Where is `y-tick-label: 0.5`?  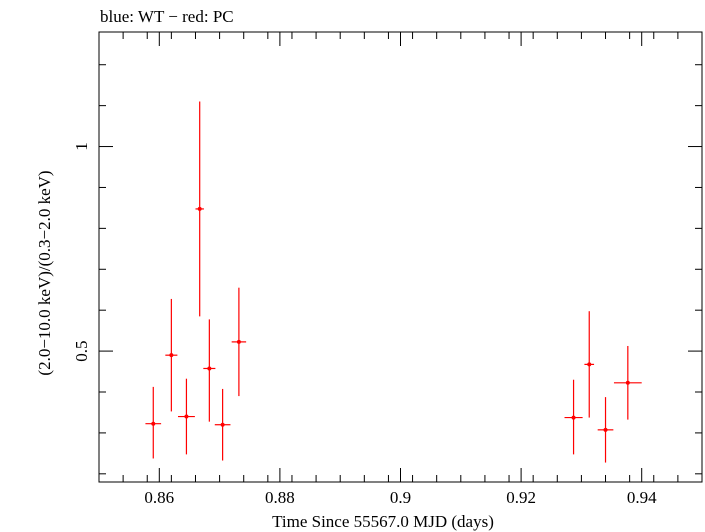
y-tick-label: 0.5 is located at coordinates (81, 350).